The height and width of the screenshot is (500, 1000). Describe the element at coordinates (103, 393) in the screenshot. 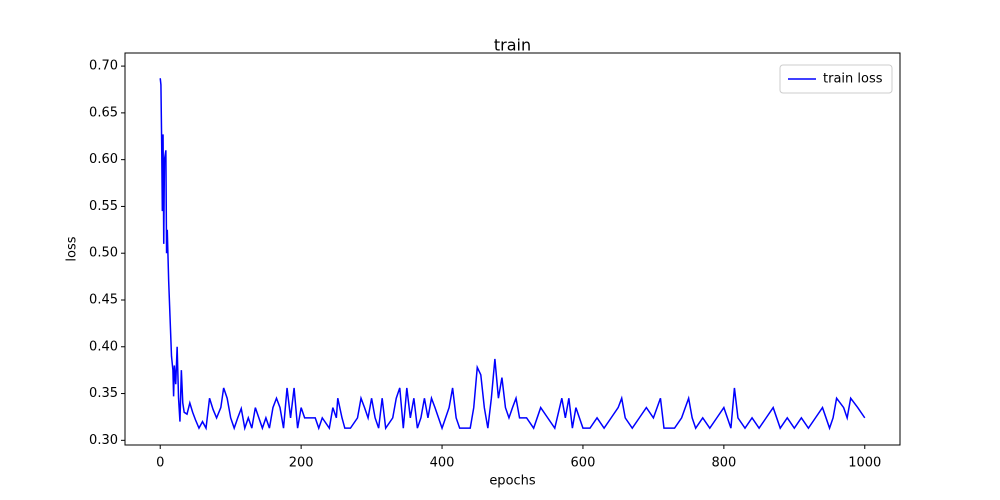

I see `y-tick-label: 0.35` at that location.